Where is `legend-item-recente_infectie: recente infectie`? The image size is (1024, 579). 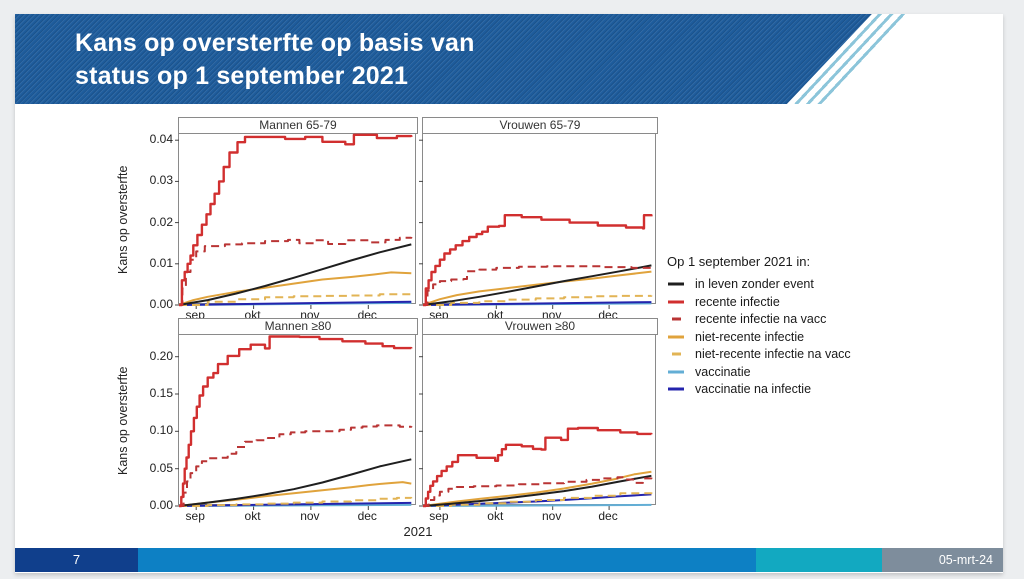
legend-item-recente_infectie: recente infectie is located at coordinates (817, 302).